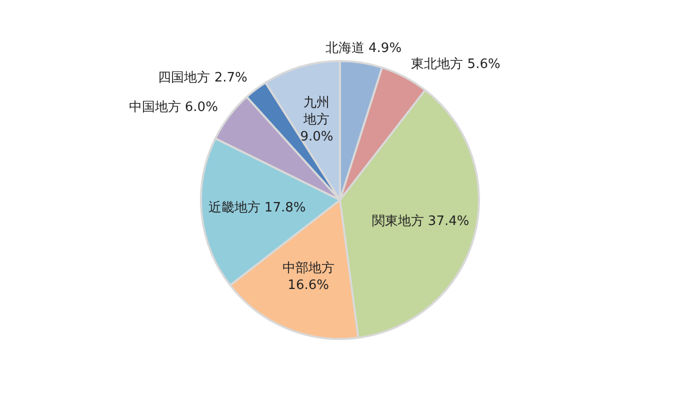 The width and height of the screenshot is (680, 400). I want to click on slice-label: 東北地方 5.6%, so click(455, 64).